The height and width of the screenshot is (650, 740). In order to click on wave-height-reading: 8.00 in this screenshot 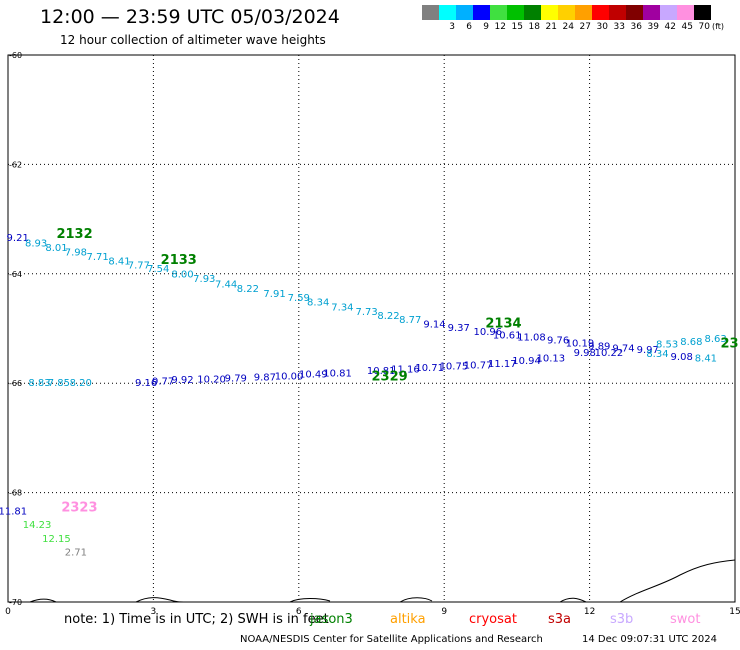, I will do `click(182, 275)`.